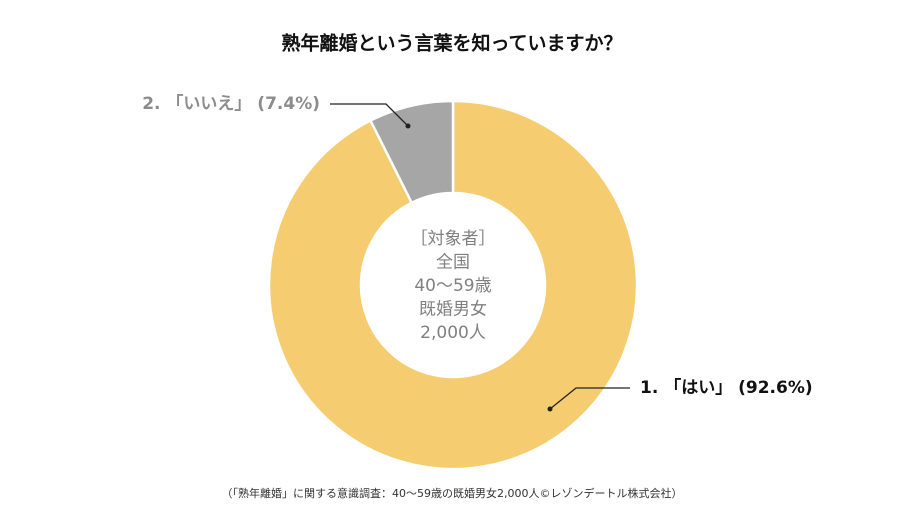 The image size is (904, 512). Describe the element at coordinates (451, 43) in the screenshot. I see `chart-title: 熟年離婚という言葉を知っていますか？` at that location.